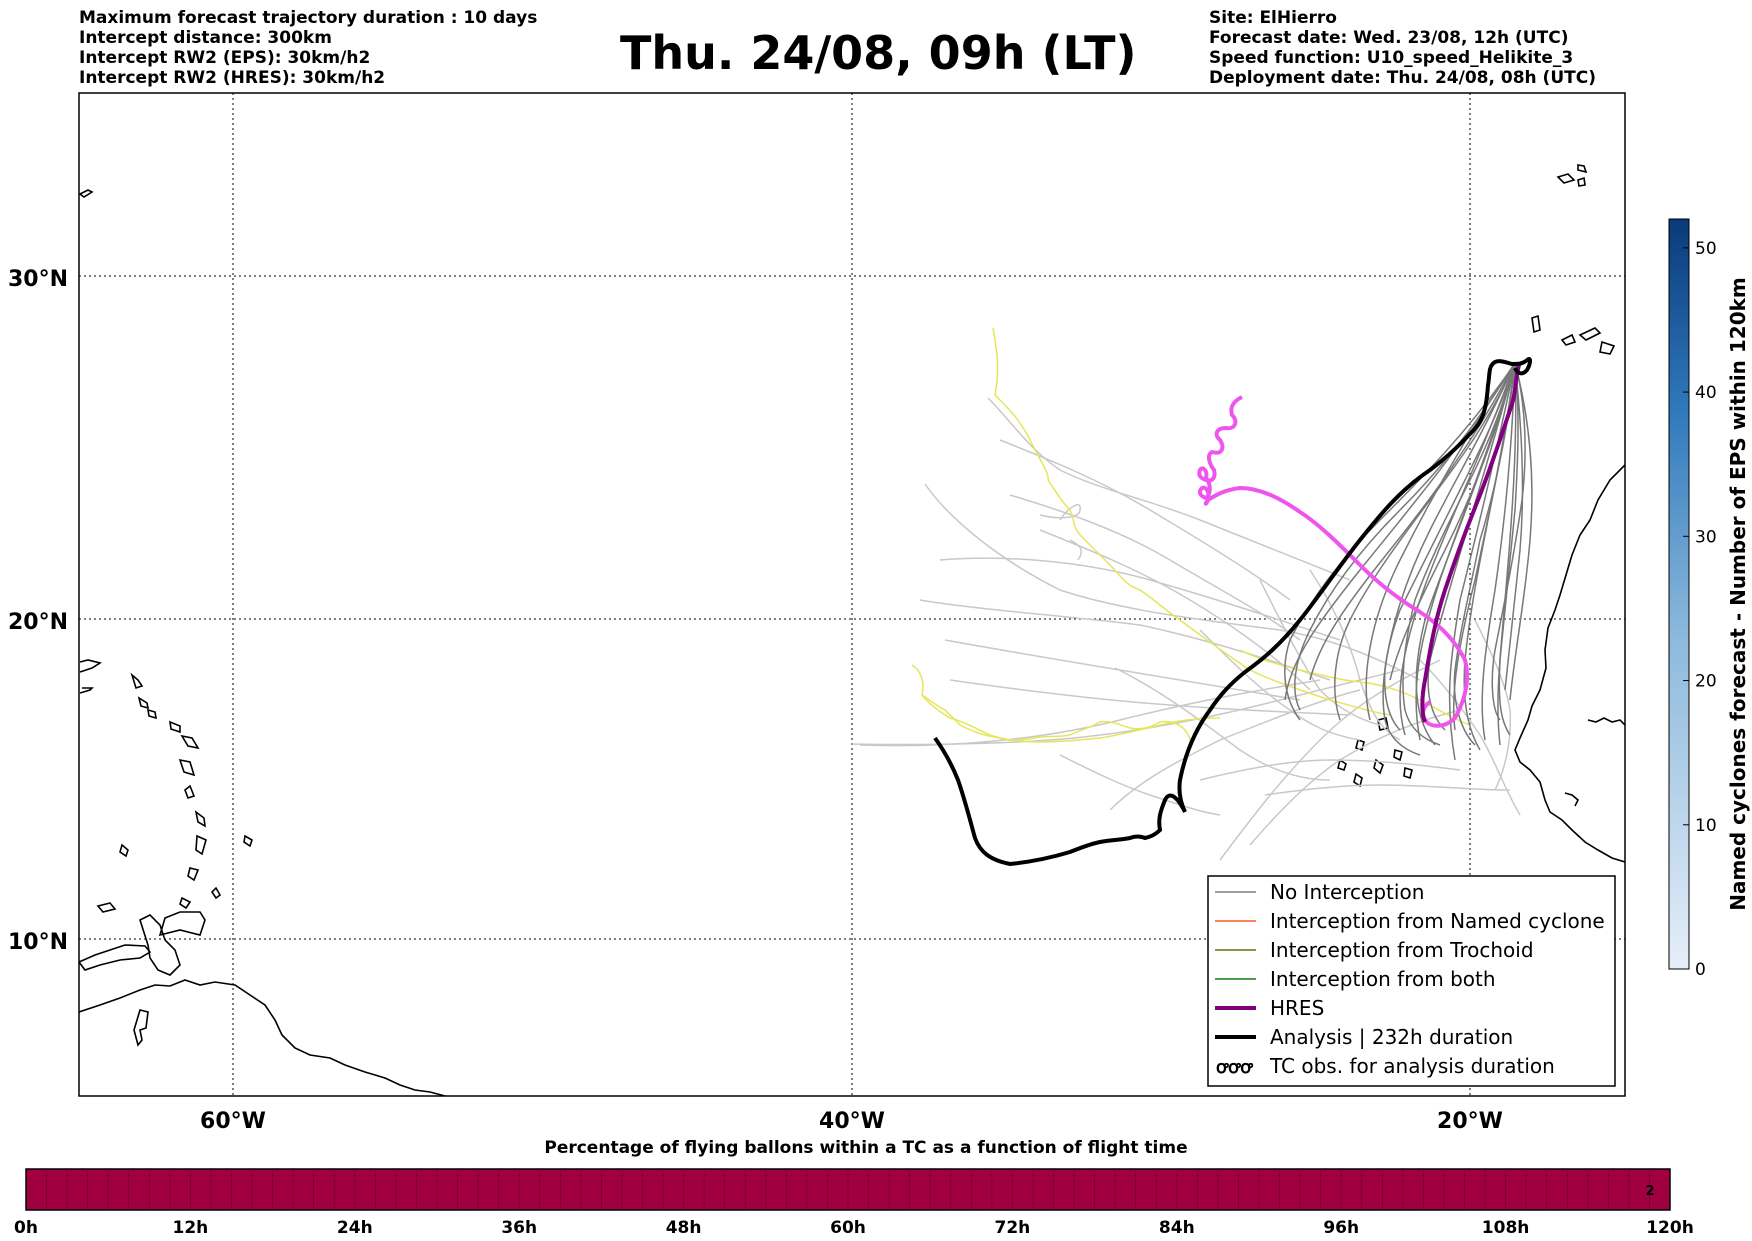 This screenshot has height=1241, width=1752. I want to click on lat-label-20n: 20°N, so click(38, 622).